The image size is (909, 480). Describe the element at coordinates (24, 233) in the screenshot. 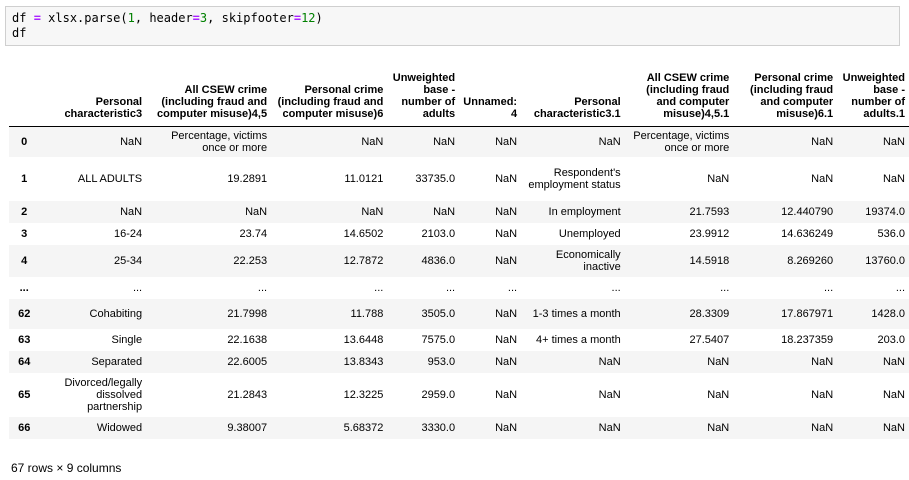

I see `row-index: 3` at that location.